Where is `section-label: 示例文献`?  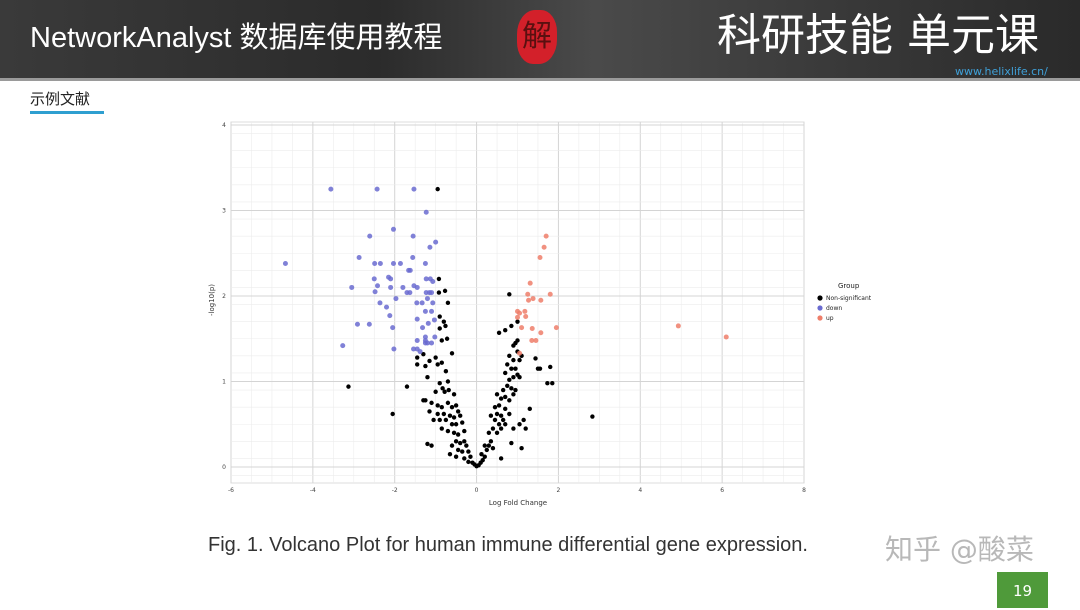
section-label: 示例文献 is located at coordinates (60, 99).